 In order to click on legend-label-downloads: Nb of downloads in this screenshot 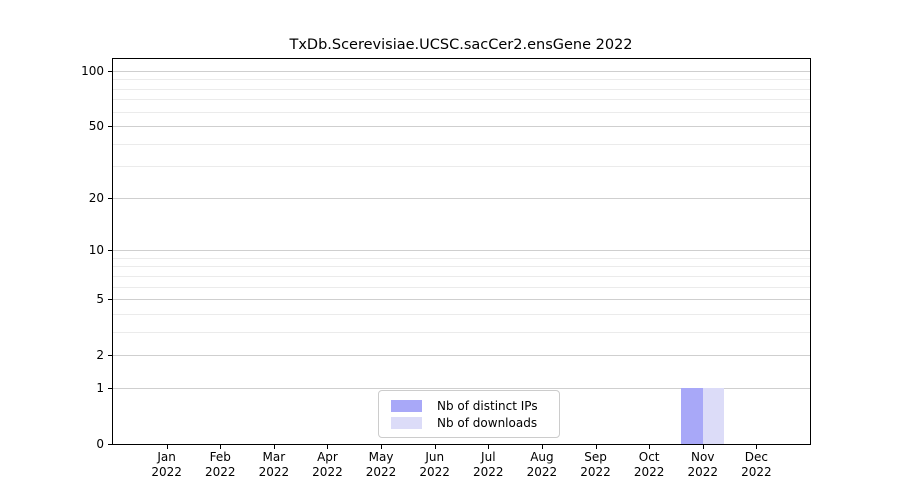, I will do `click(487, 422)`.